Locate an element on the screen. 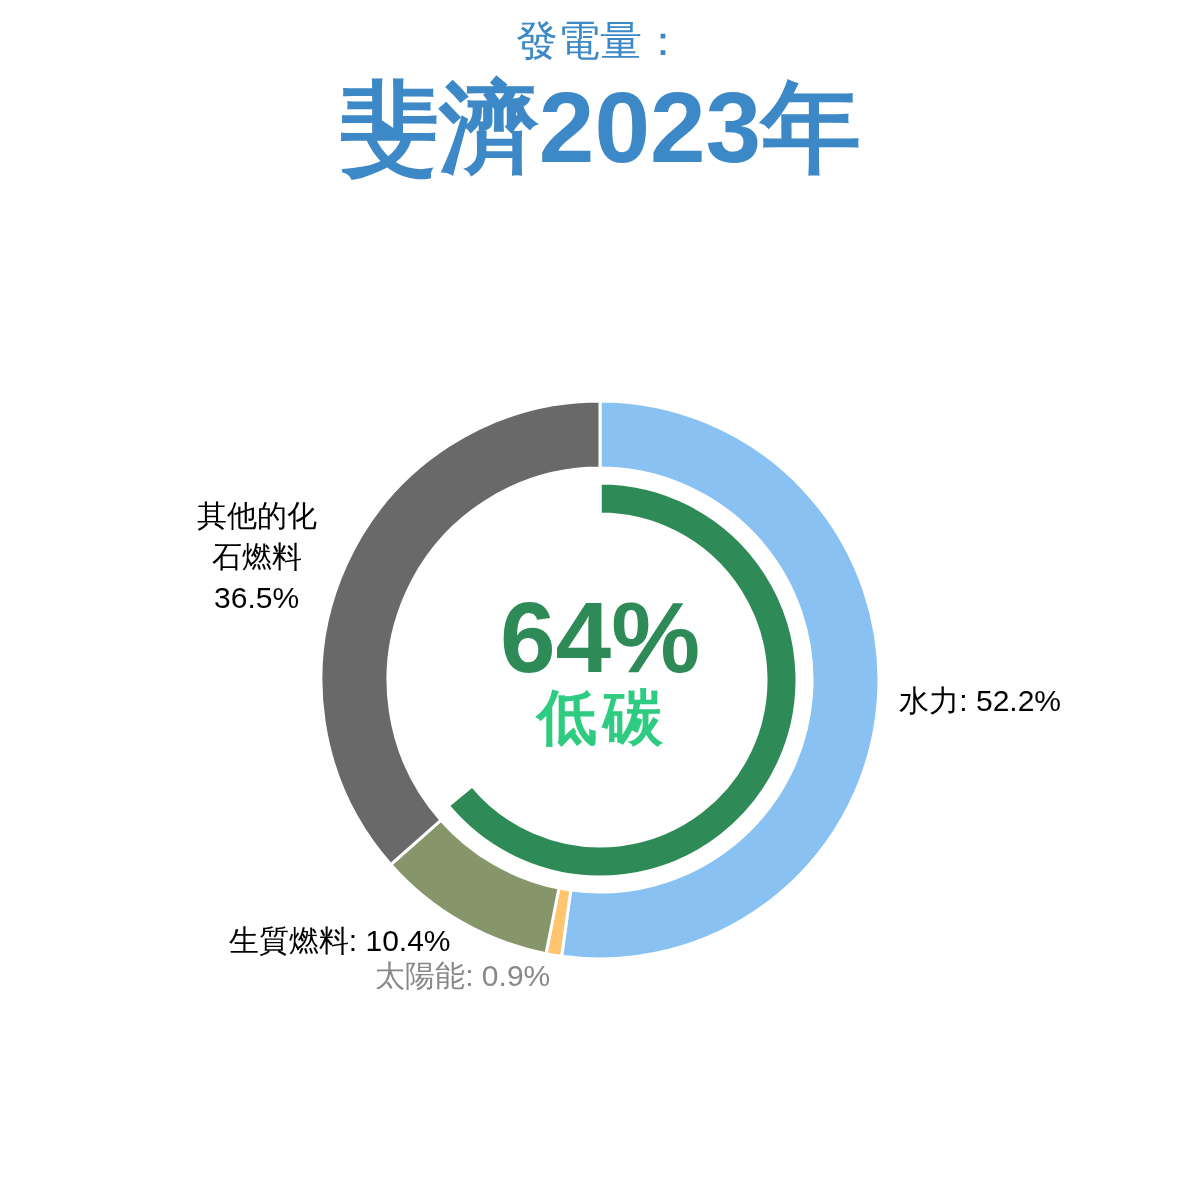  slice-label: 低碳 is located at coordinates (602, 717).